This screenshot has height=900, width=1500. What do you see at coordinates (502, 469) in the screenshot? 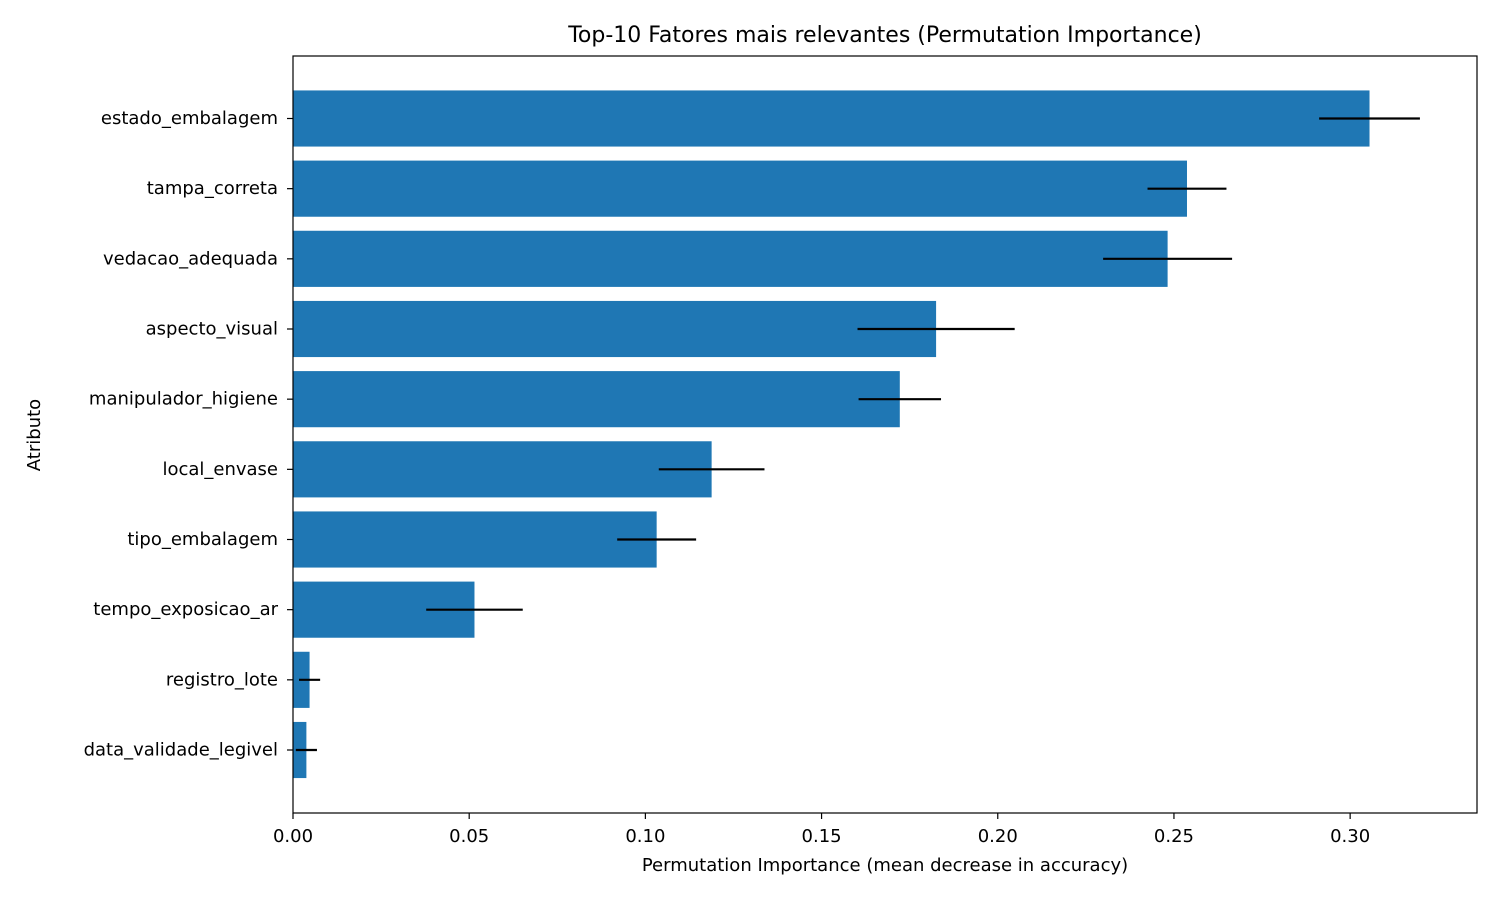
I see `bar-local_envase` at bounding box center [502, 469].